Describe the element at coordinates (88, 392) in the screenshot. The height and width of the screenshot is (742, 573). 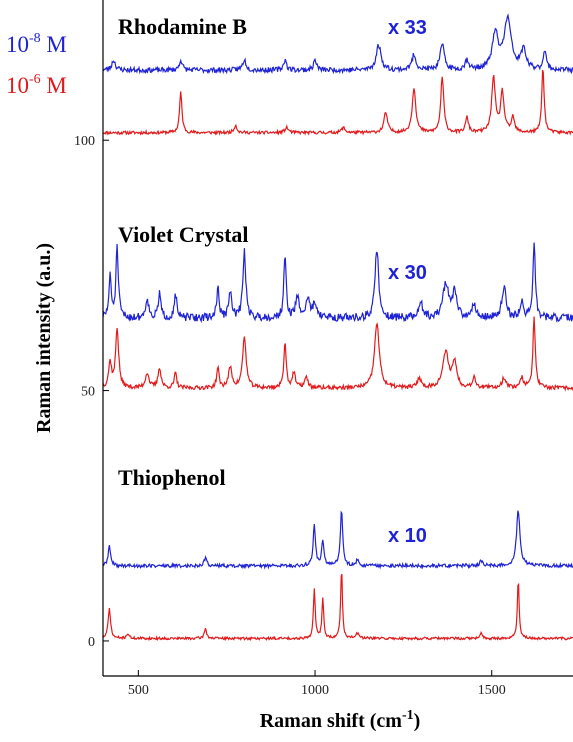
I see `y-tick-label: 50` at that location.